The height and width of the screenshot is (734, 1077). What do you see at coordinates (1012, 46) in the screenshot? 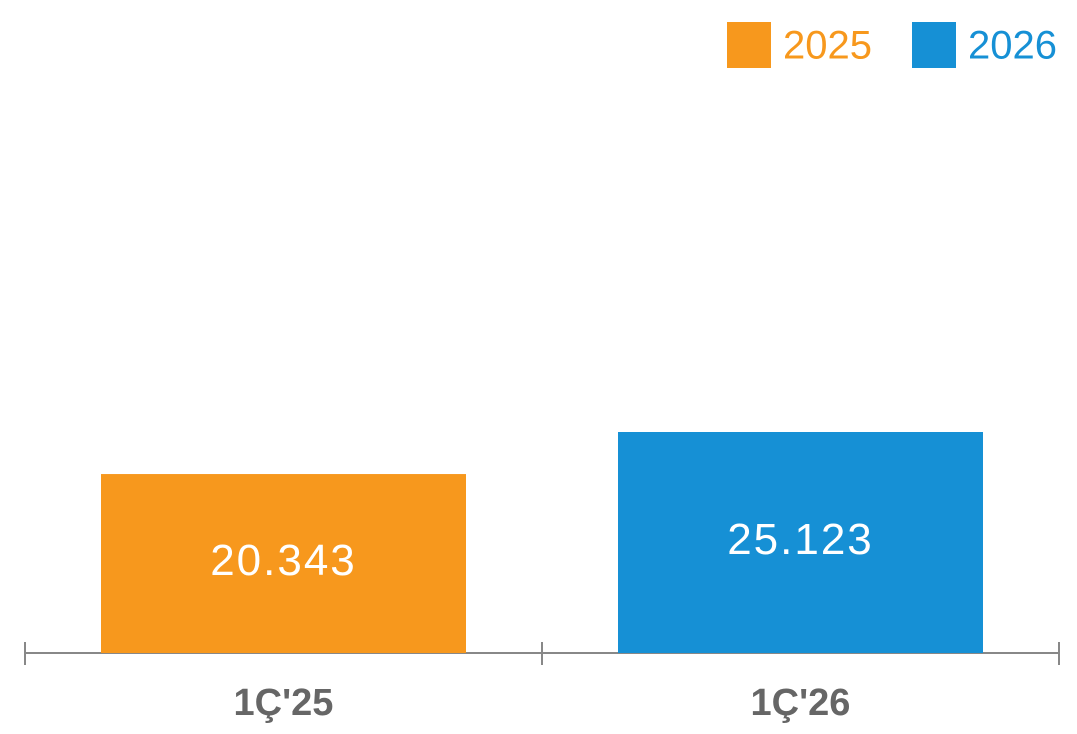
I see `legend-label: 2026` at bounding box center [1012, 46].